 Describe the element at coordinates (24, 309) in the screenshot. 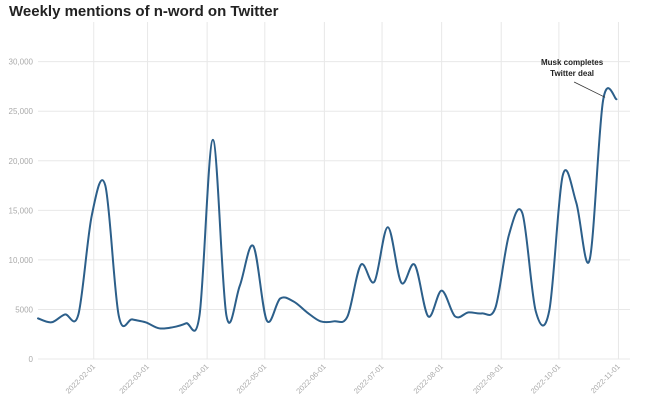

I see `y-tick-label: 5000` at that location.